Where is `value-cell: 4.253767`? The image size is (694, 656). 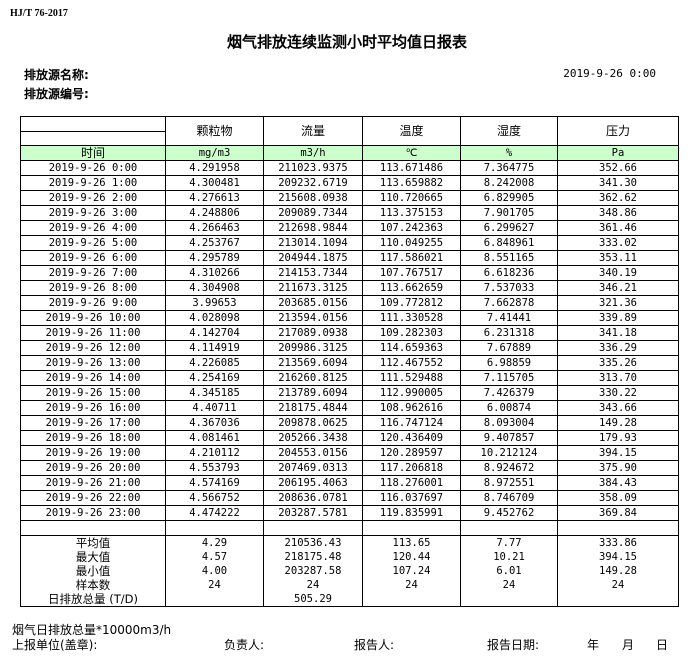 value-cell: 4.253767 is located at coordinates (214, 243).